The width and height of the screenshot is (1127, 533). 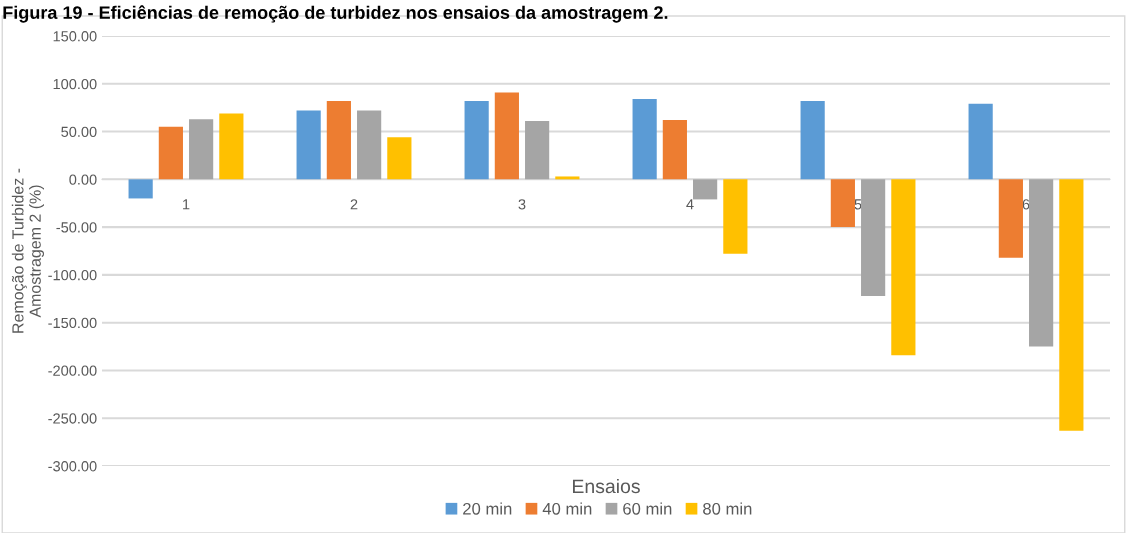 I want to click on y-tick-label: 150.00, so click(x=75, y=36).